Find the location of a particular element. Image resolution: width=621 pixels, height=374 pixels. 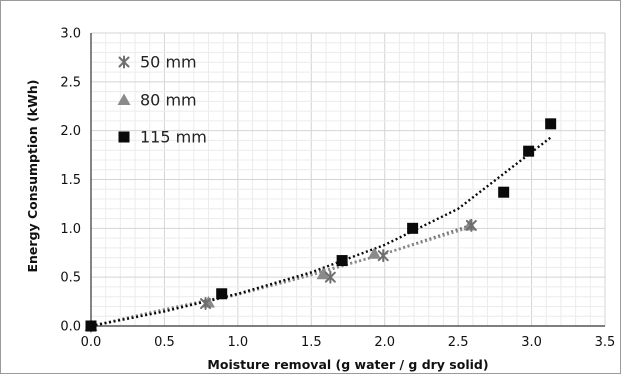

legend: 50 mm 80 mm 115 mm is located at coordinates (162, 100).